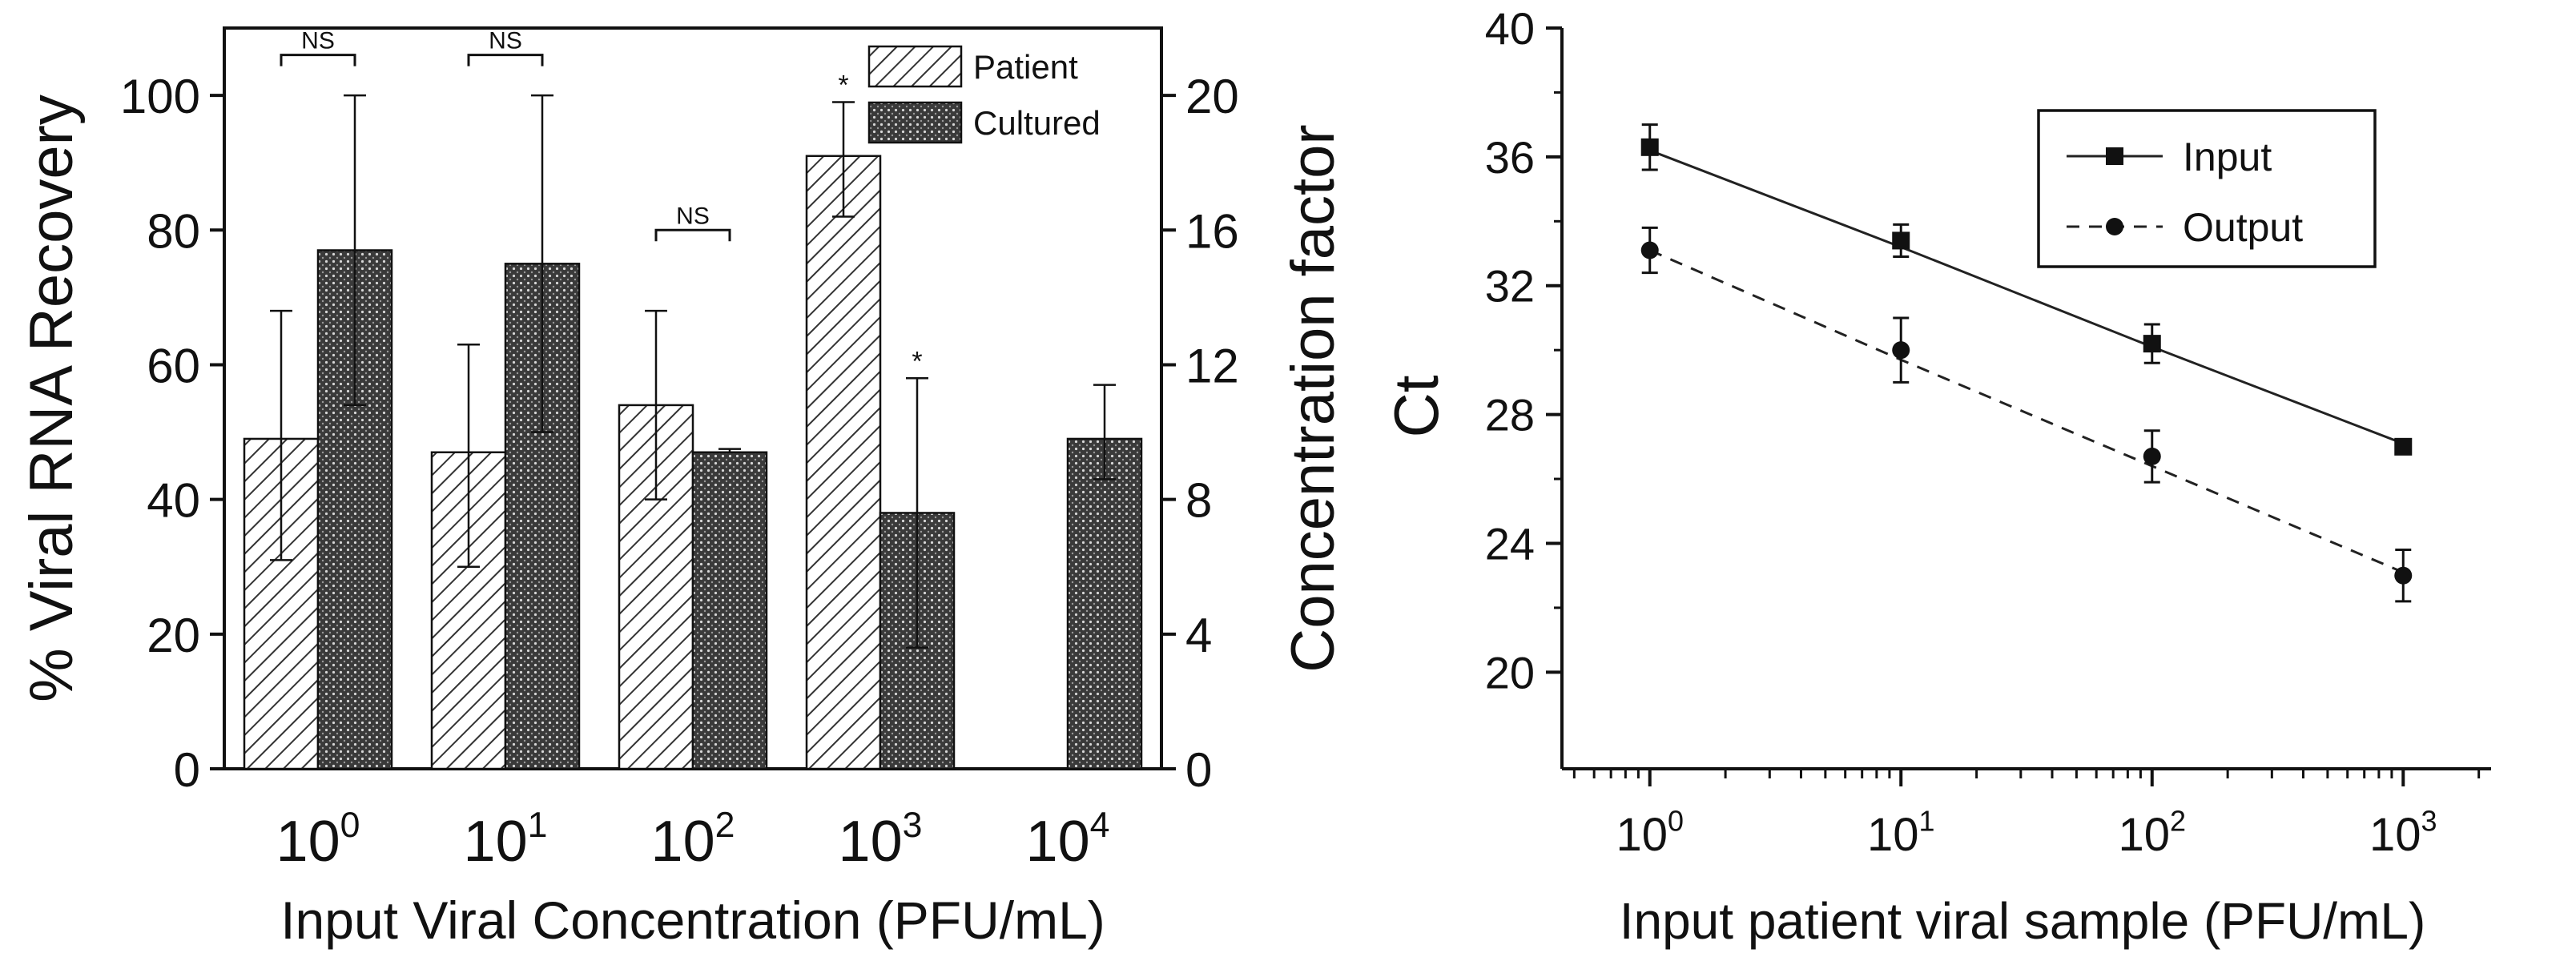 This screenshot has height=957, width=2576. Describe the element at coordinates (2027, 297) in the screenshot. I see `fit-line-input` at that location.